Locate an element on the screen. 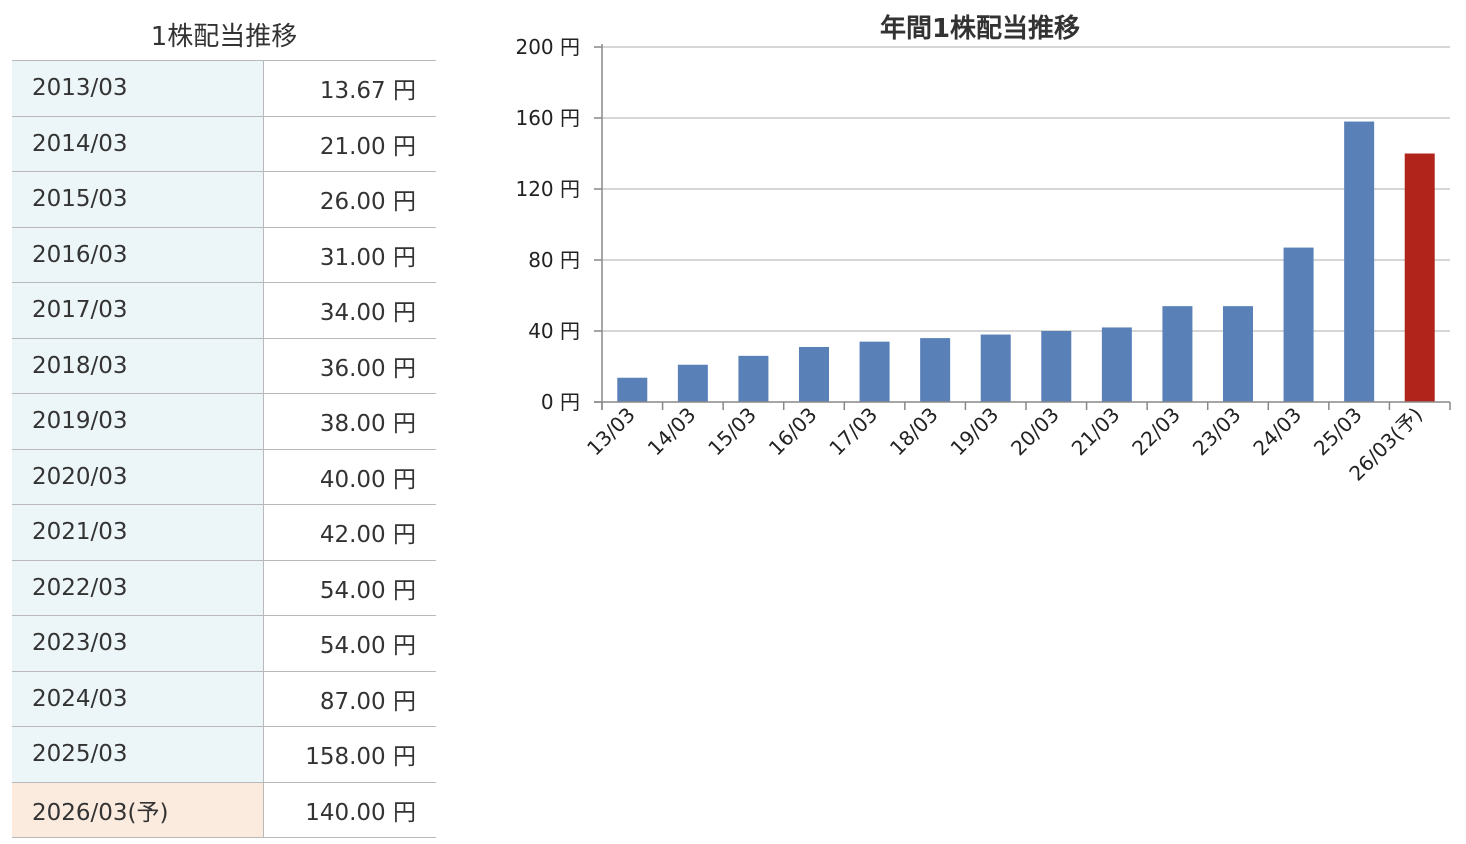 The height and width of the screenshot is (844, 1466). bar-25/03 is located at coordinates (1359, 262).